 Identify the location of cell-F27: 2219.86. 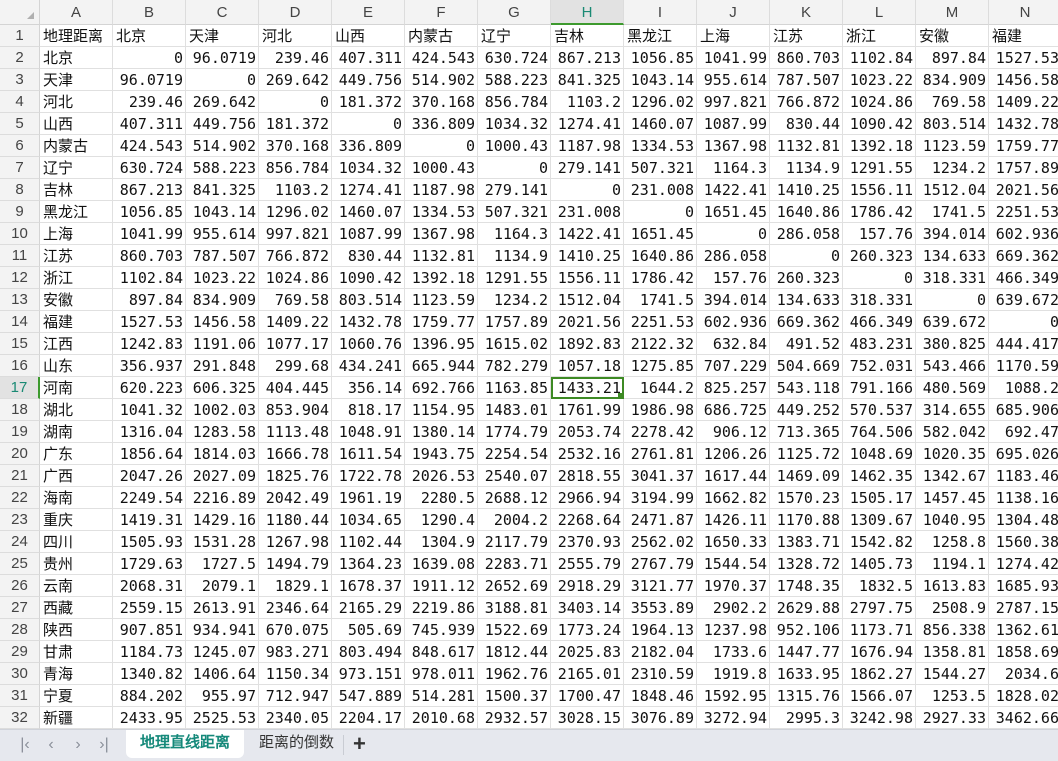
(441, 608).